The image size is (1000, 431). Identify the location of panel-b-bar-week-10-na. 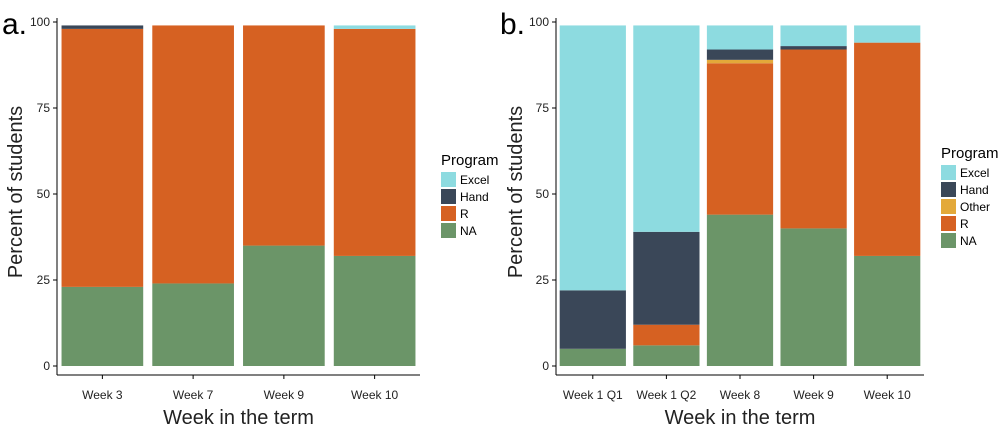
(887, 310).